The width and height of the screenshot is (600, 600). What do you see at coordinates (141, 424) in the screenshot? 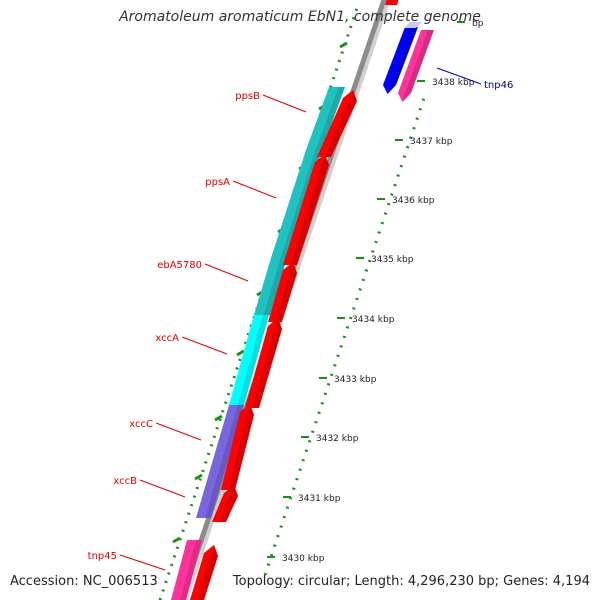
I see `gene-label: xccC` at bounding box center [141, 424].